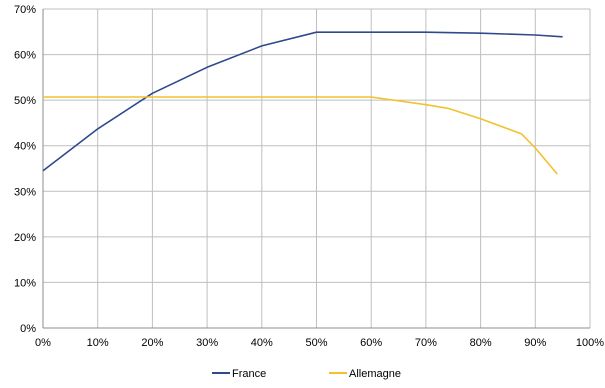 This screenshot has width=605, height=388. What do you see at coordinates (25, 283) in the screenshot?
I see `y-tick-label: 10%` at bounding box center [25, 283].